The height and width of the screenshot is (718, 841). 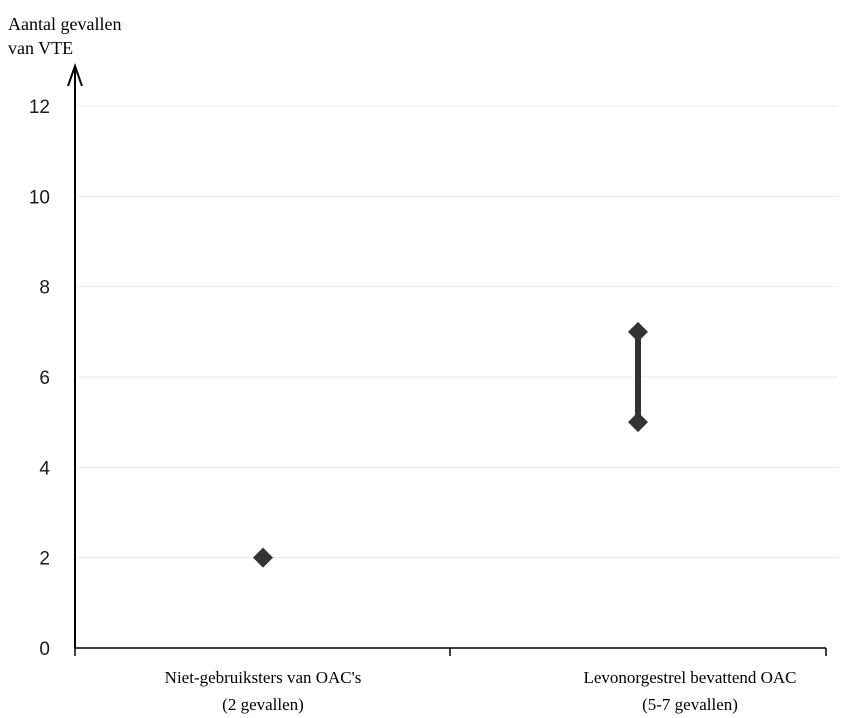 I want to click on y-tick-label: 12, so click(x=39, y=107).